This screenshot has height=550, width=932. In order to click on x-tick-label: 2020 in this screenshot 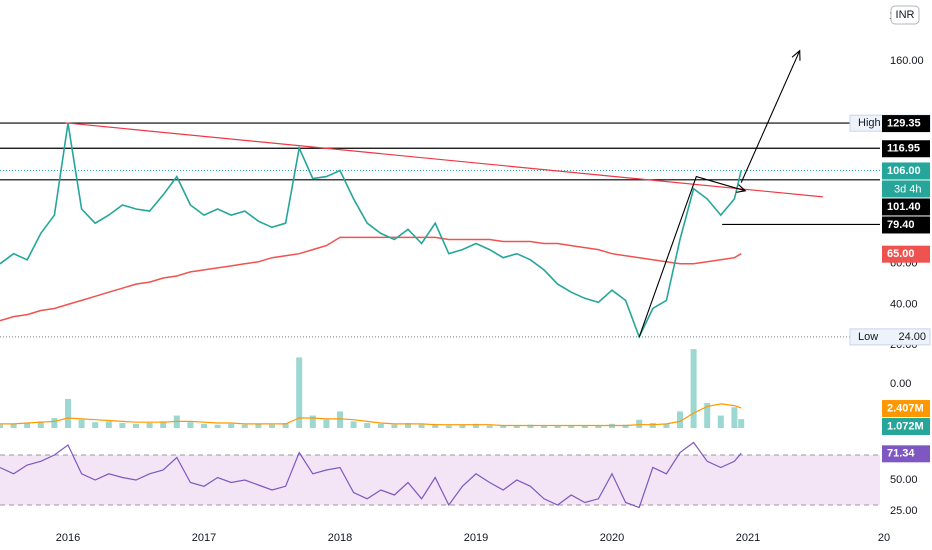, I will do `click(612, 538)`.